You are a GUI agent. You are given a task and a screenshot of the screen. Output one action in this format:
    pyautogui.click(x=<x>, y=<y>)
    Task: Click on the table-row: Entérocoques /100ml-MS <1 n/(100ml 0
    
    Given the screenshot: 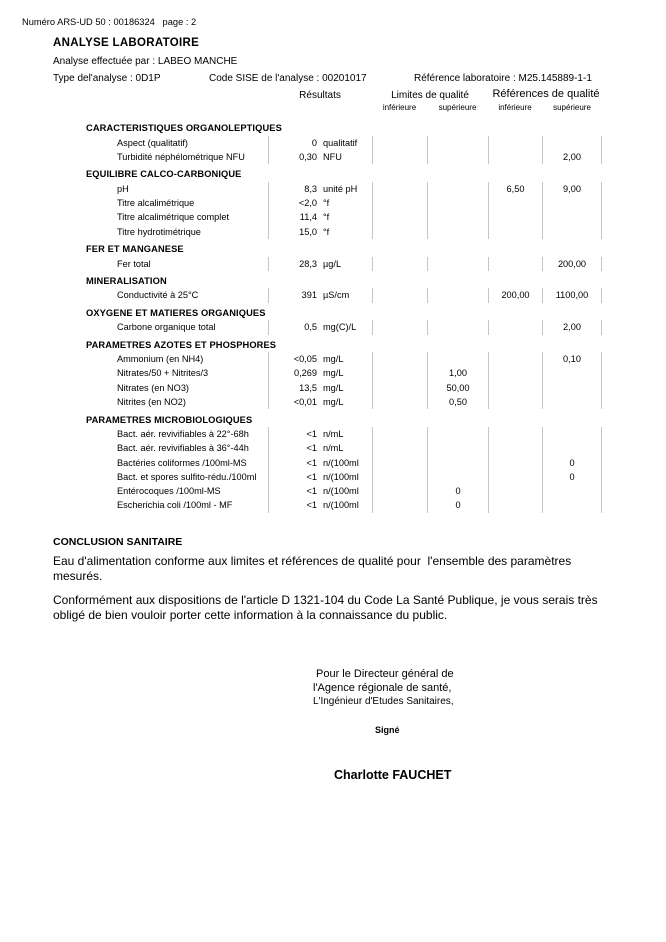 What is the action you would take?
    pyautogui.click(x=344, y=491)
    